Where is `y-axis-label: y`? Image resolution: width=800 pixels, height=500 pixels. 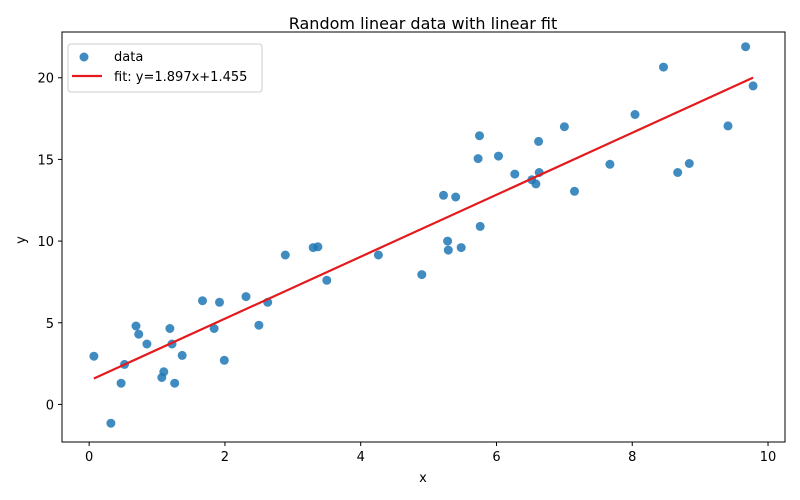
y-axis-label: y is located at coordinates (21, 240).